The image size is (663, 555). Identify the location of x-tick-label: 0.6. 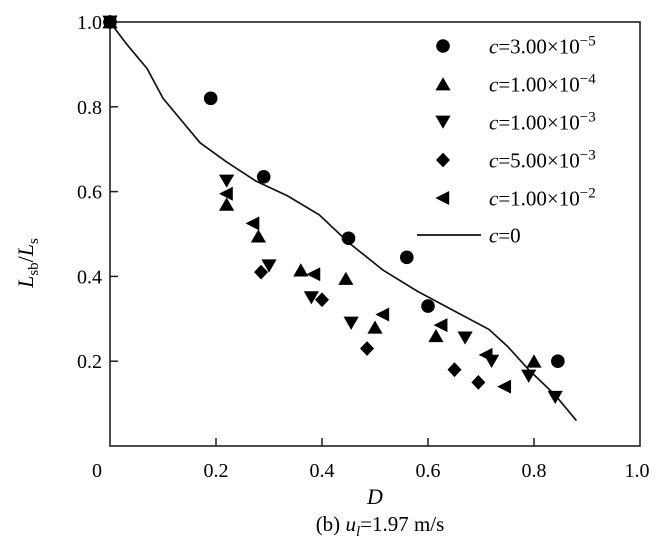
(428, 471).